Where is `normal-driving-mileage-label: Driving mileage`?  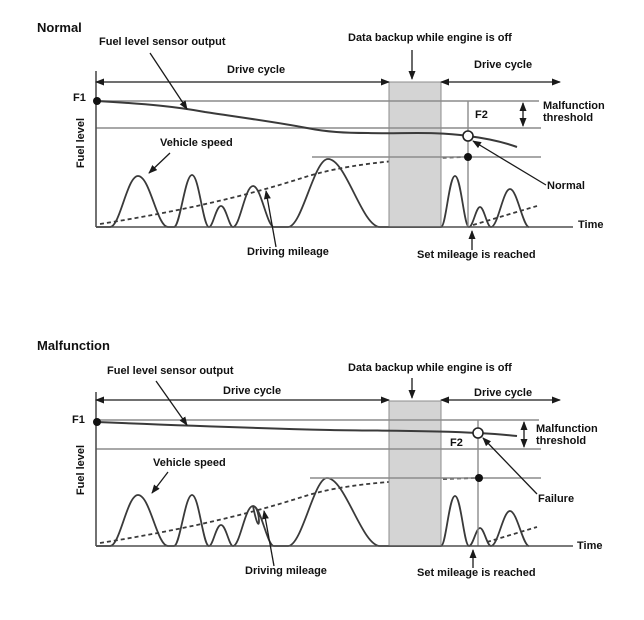
normal-driving-mileage-label: Driving mileage is located at coordinates (288, 252).